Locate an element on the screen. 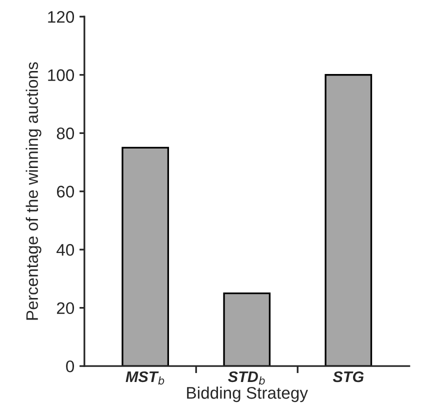 The image size is (422, 416). y-tick-label: 120 is located at coordinates (61, 17).